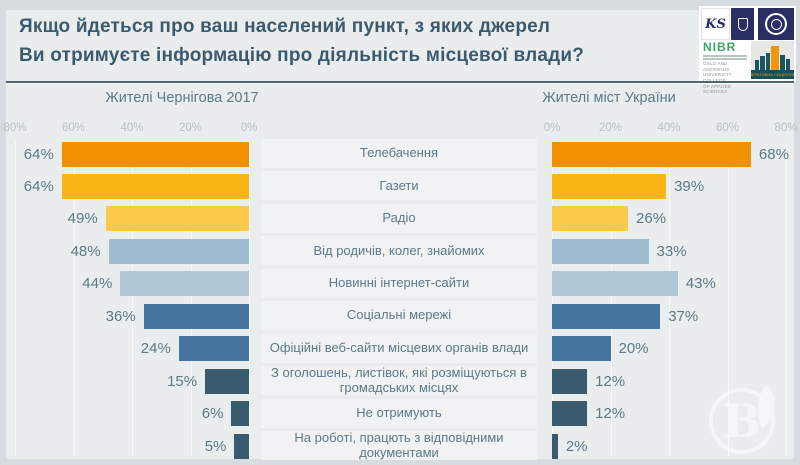  I want to click on category-label: Новинні інтернет-сайти, so click(399, 283).